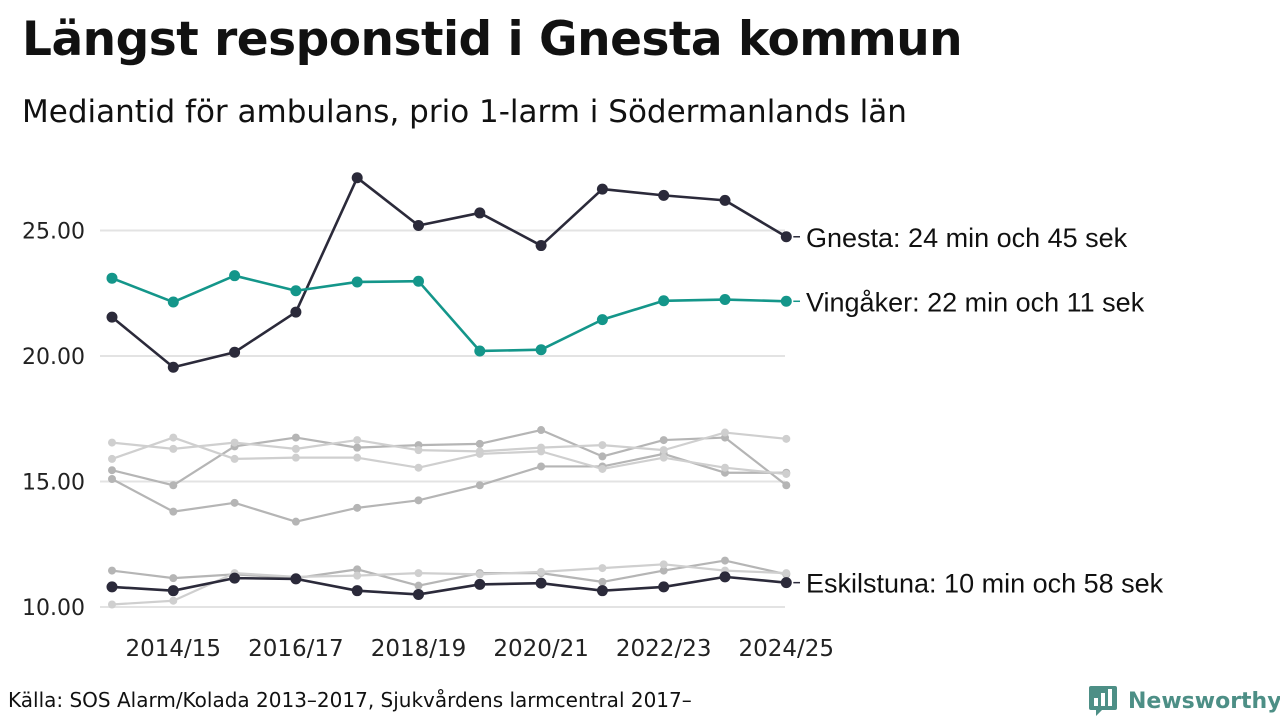  What do you see at coordinates (787, 649) in the screenshot?
I see `x-tick-label: 2024/25` at bounding box center [787, 649].